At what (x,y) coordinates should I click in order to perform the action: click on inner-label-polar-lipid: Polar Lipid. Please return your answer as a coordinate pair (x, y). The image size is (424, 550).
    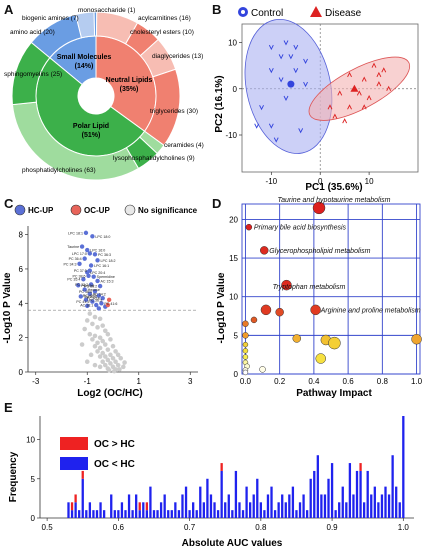
    Looking at the image, I should click on (91, 126).